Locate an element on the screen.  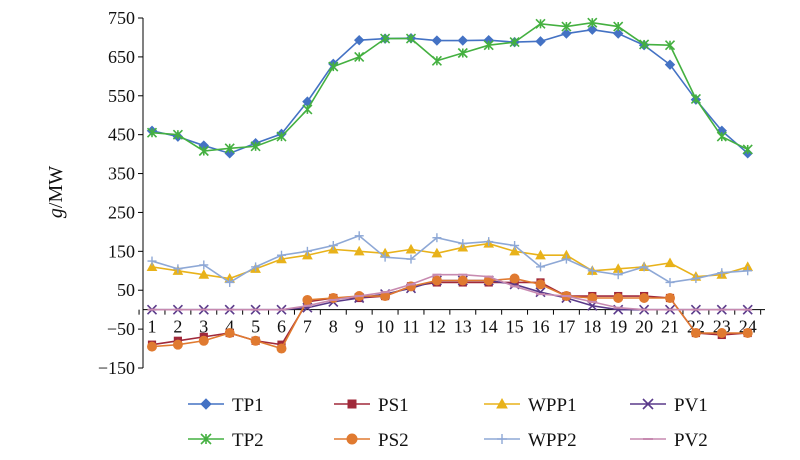
legend-label: PS2 is located at coordinates (393, 440).